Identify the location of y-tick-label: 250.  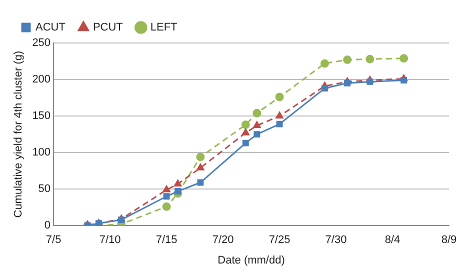
(41, 43).